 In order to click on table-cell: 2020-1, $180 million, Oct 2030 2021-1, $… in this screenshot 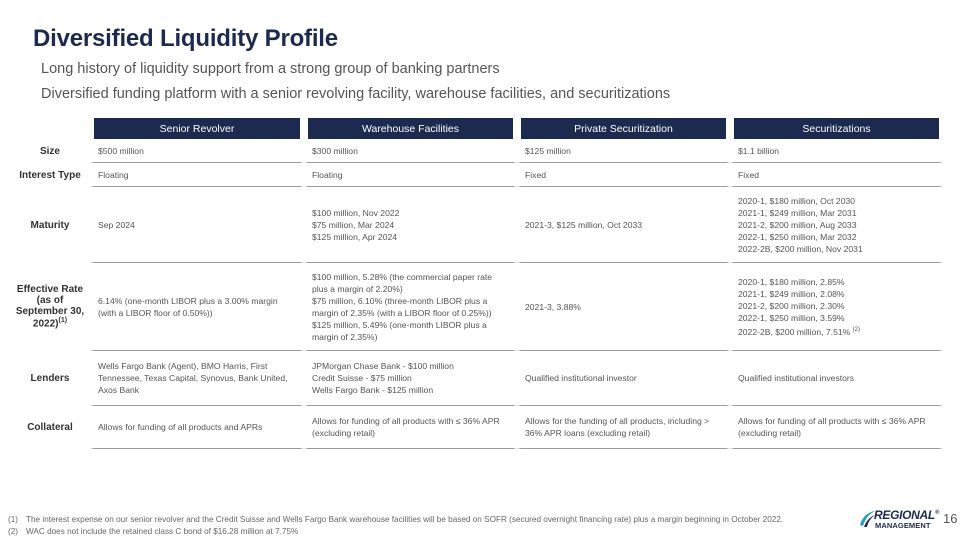, I will do `click(836, 225)`.